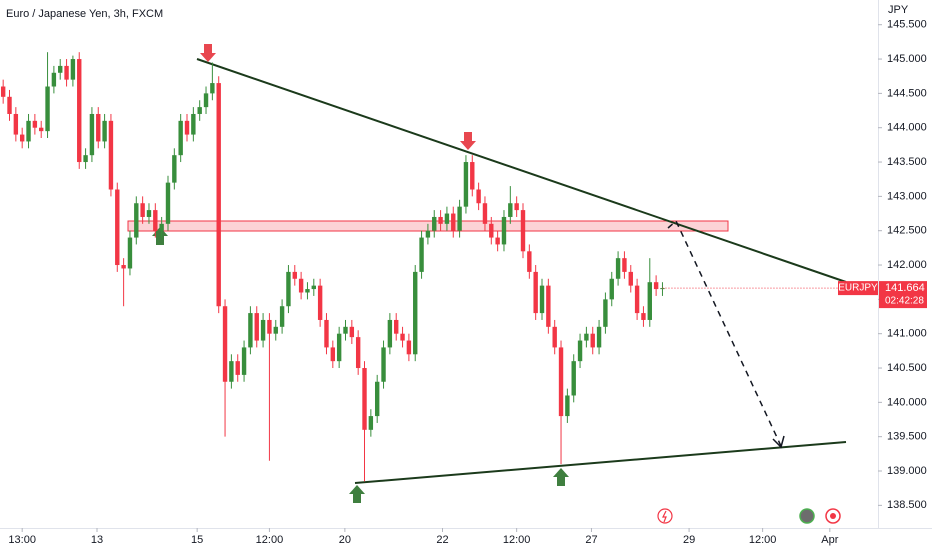 This screenshot has width=932, height=550. What do you see at coordinates (907, 59) in the screenshot?
I see `y-tick-label: 145.000` at bounding box center [907, 59].